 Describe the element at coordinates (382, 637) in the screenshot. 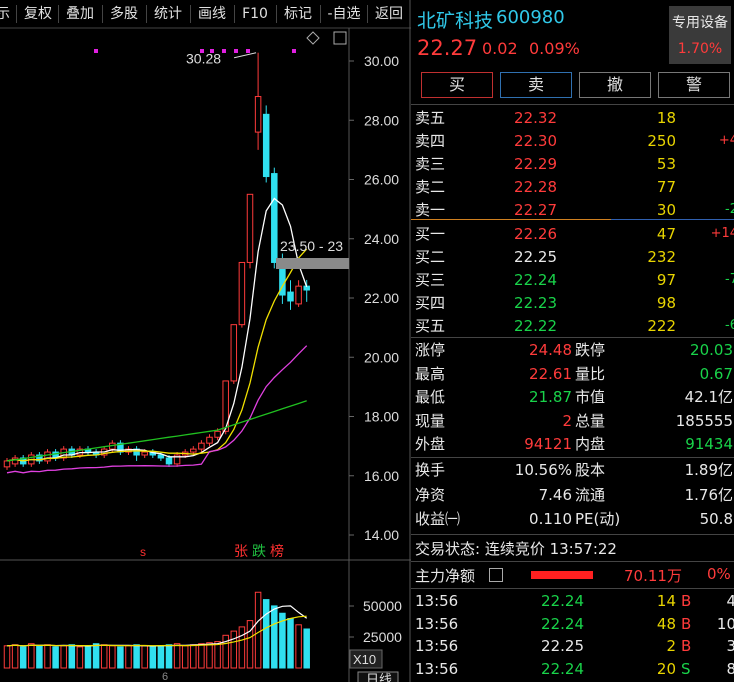

I see `vol-axis-label: 25000` at that location.